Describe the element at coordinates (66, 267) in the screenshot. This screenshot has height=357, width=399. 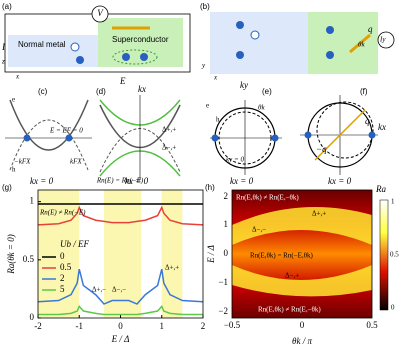
I see `legend-label: 0.5` at that location.